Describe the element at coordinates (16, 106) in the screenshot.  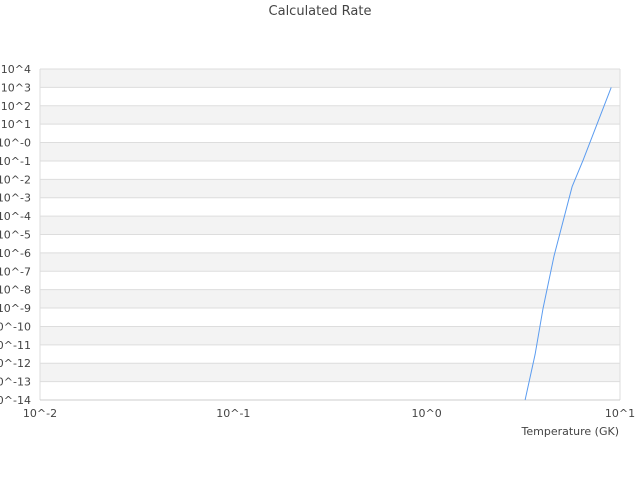
I see `y-tick-label: 10^2` at that location.